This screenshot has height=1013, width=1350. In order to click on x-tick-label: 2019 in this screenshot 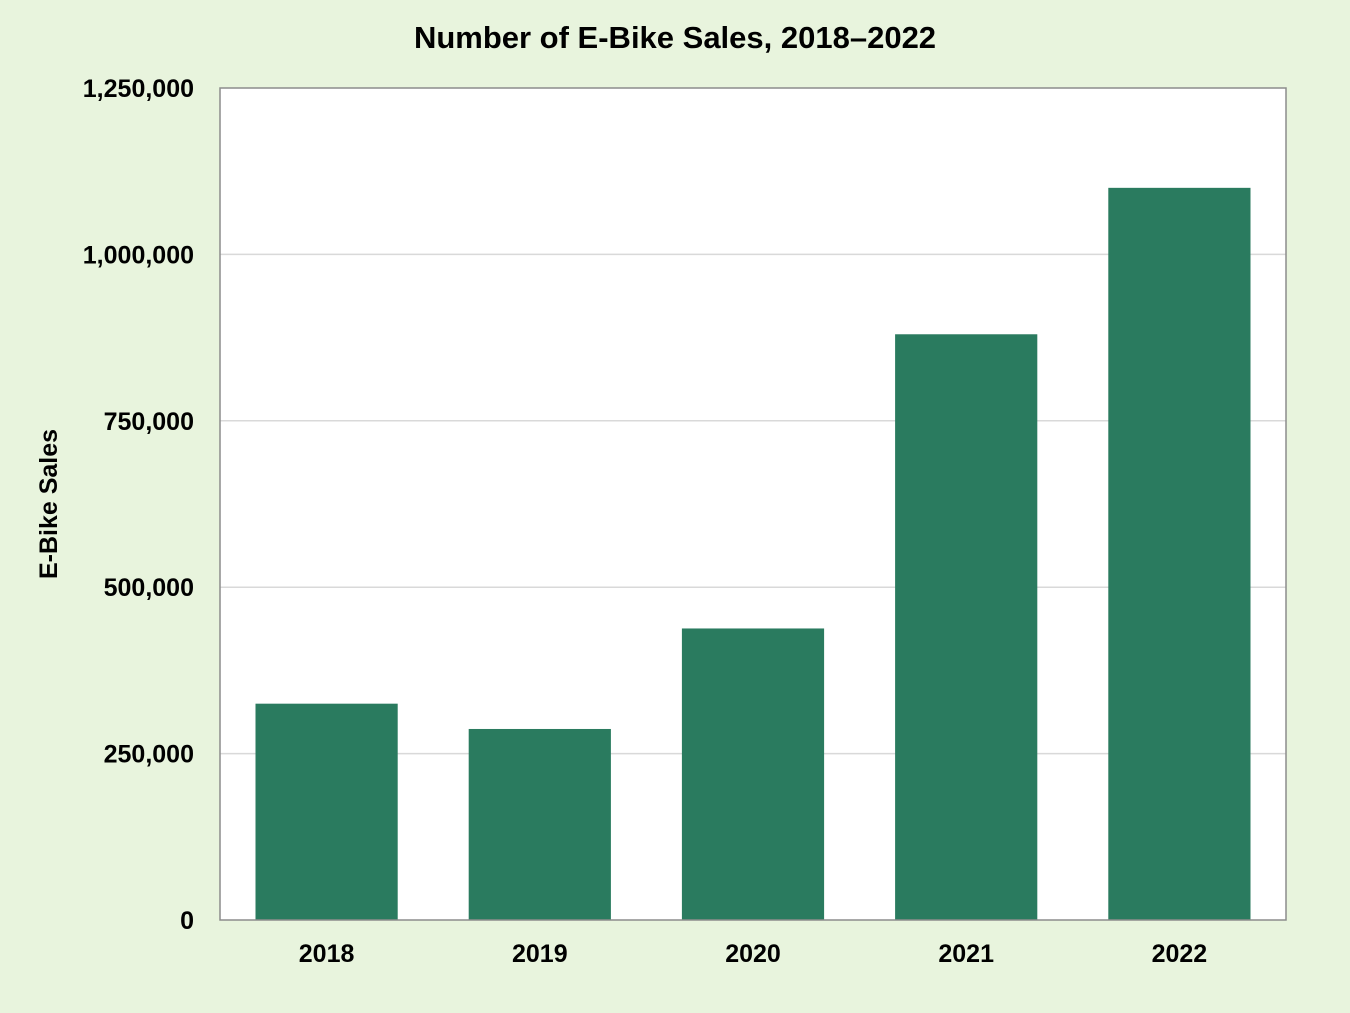, I will do `click(540, 954)`.